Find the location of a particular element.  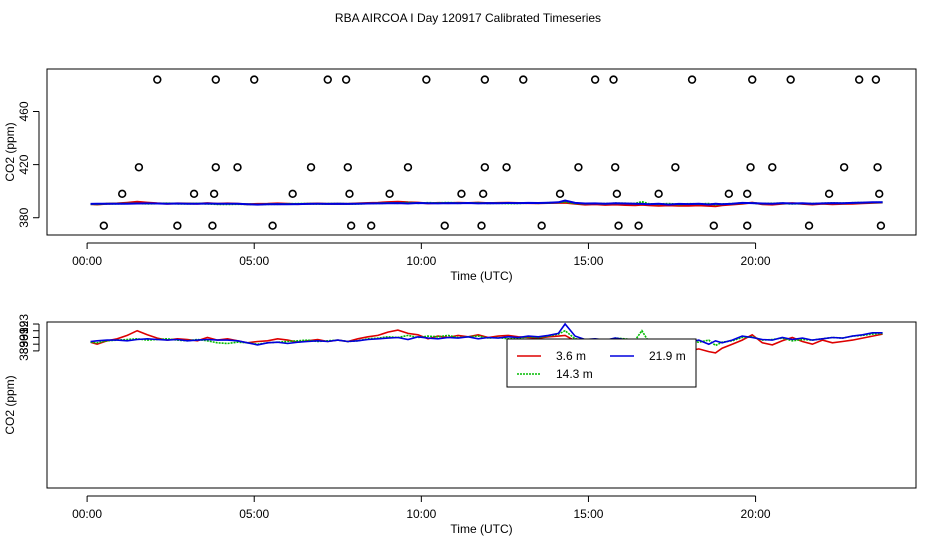

y-tick-label: 380 is located at coordinates (24, 217).